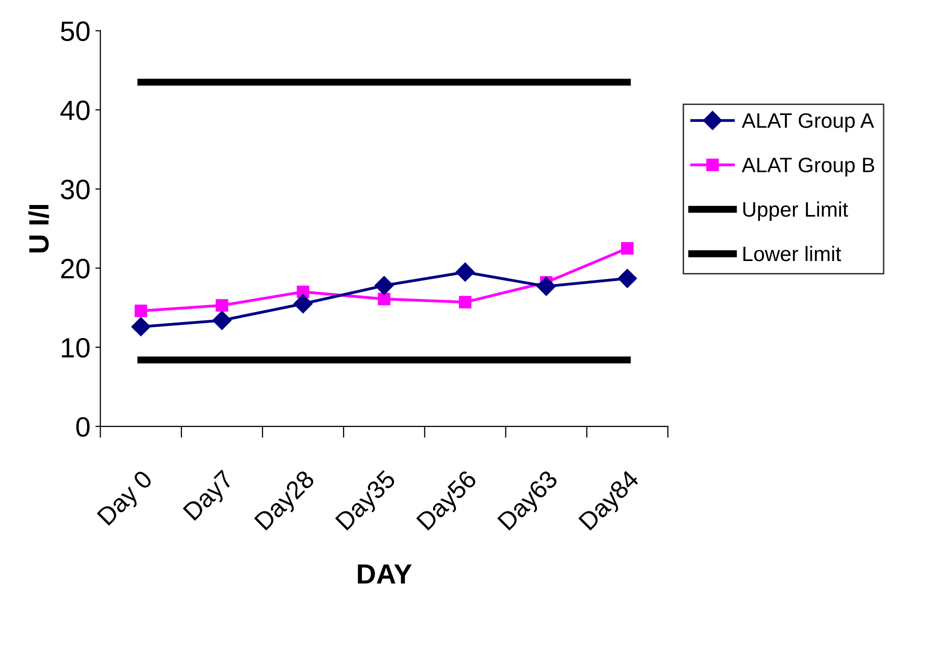 The height and width of the screenshot is (654, 938). Describe the element at coordinates (808, 122) in the screenshot. I see `legend-label: ALAT Group A` at that location.